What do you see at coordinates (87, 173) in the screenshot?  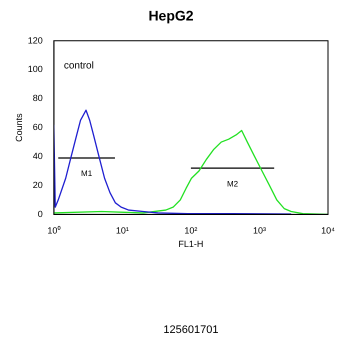 I see `series-label: M1` at bounding box center [87, 173].